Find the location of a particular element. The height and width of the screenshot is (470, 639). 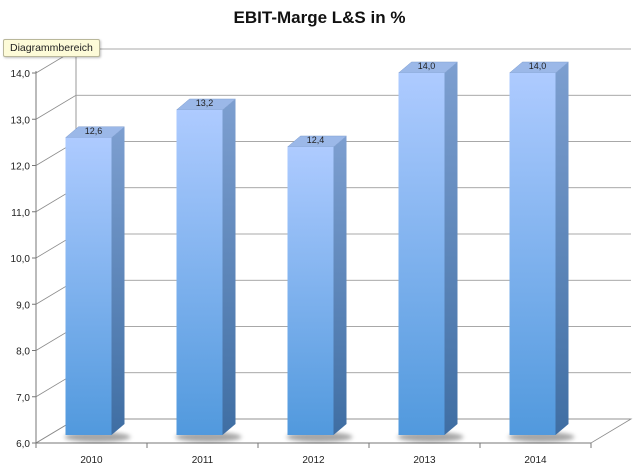

y-tick-label: 12,0 is located at coordinates (21, 167).